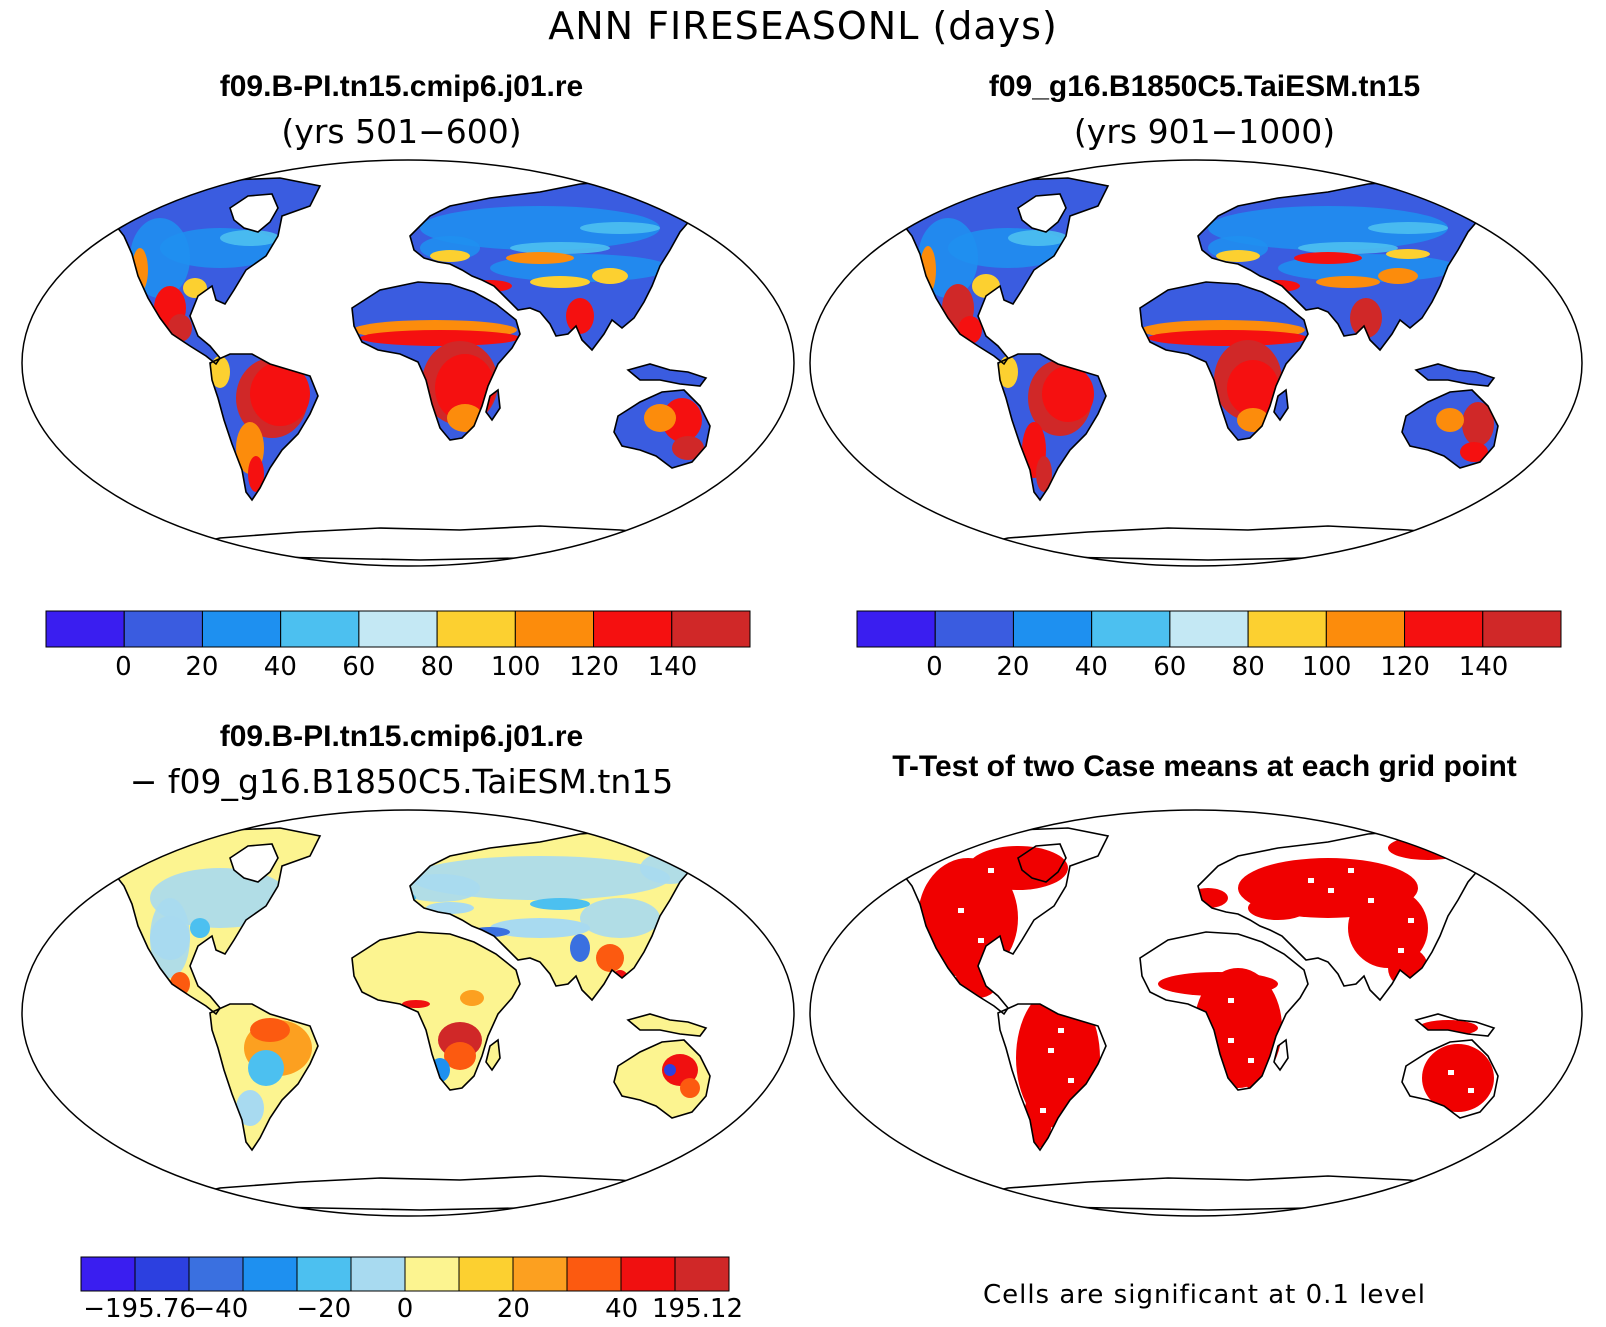 The width and height of the screenshot is (1606, 1327). What do you see at coordinates (1204, 1295) in the screenshot?
I see `significance-note: Cells are significant at 0.1 level` at bounding box center [1204, 1295].